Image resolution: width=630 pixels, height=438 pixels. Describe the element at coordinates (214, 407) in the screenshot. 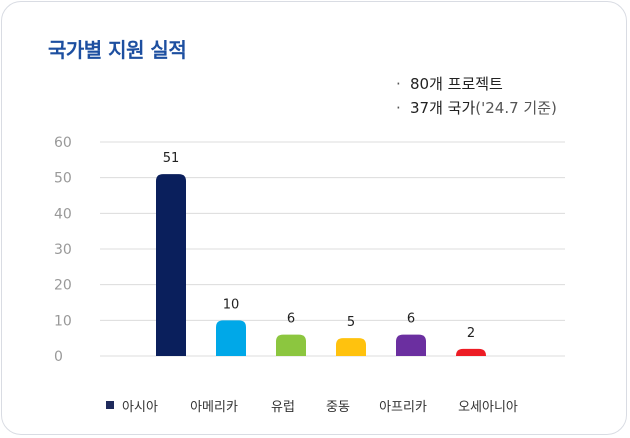

I see `legend-item: 아메리카` at that location.